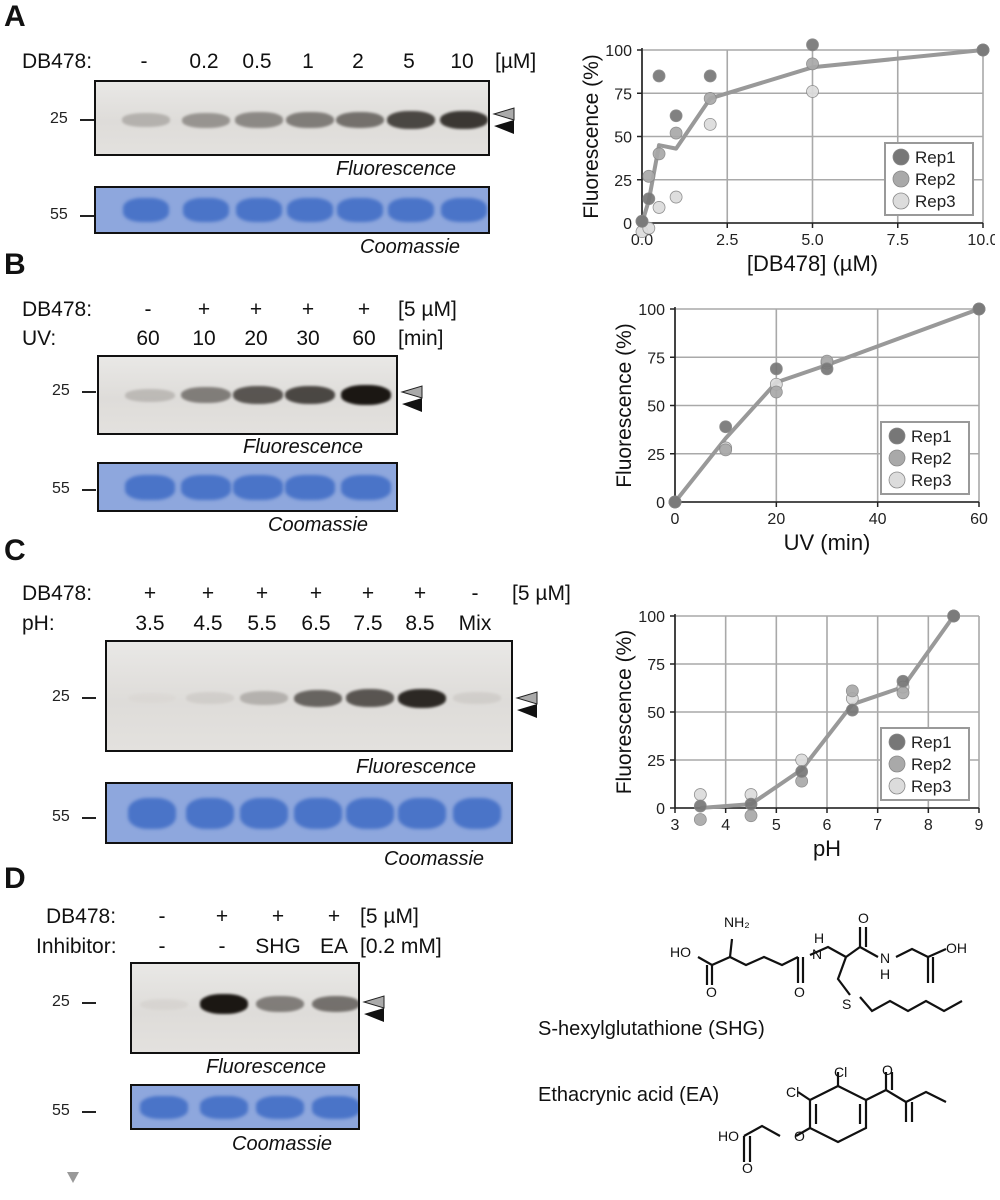 This screenshot has width=1000, height=1200. What do you see at coordinates (309, 813) in the screenshot?
I see `coomassie-gel-c` at bounding box center [309, 813].